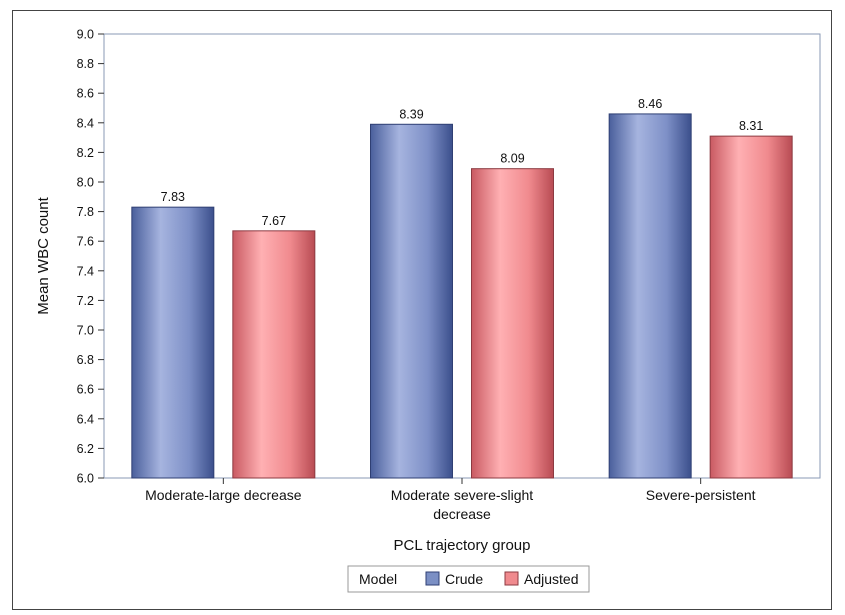 Image resolution: width=845 pixels, height=615 pixels. I want to click on y-tick-label: 6.2, so click(85, 449).